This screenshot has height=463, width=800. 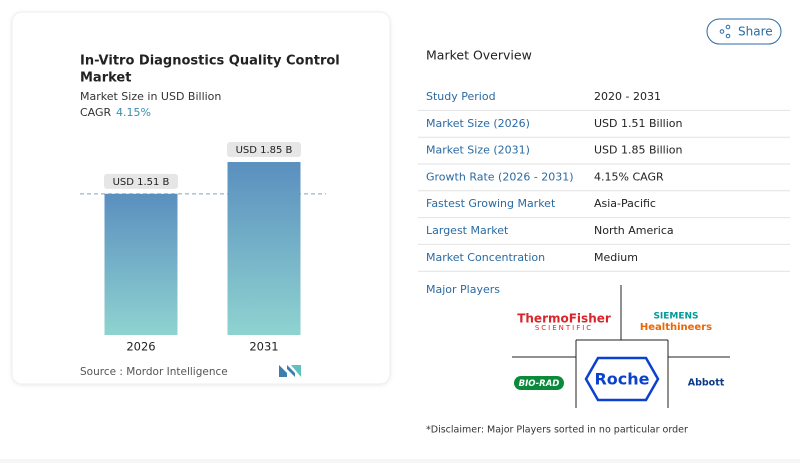 I want to click on row-label: Fastest Growing Market, so click(x=491, y=203).